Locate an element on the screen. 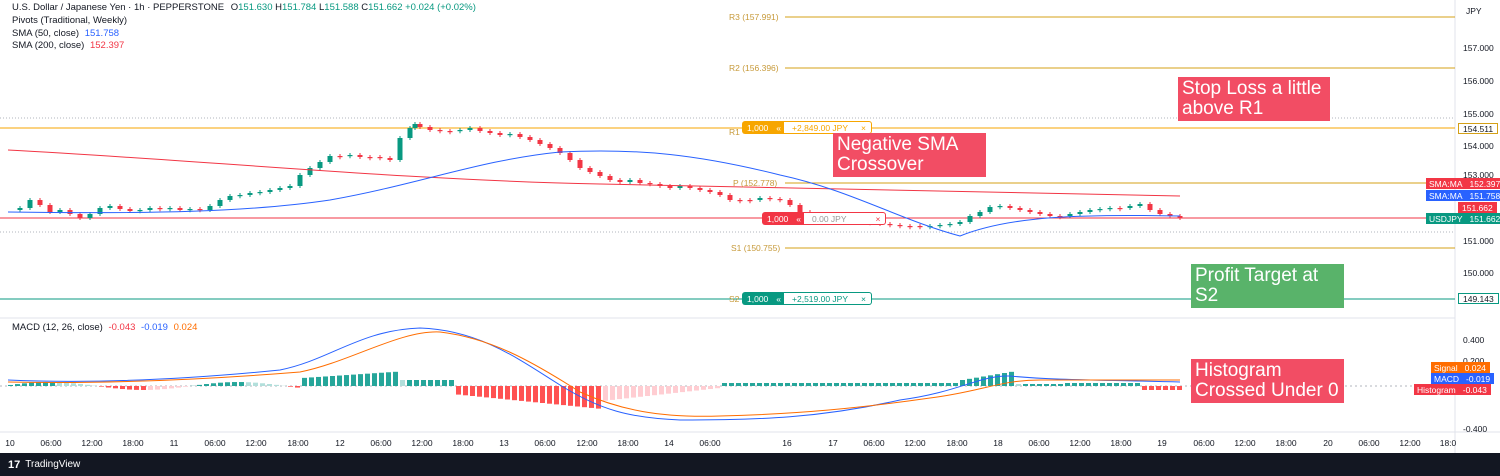 This screenshot has width=1500, height=476. open-label: O is located at coordinates (234, 7).